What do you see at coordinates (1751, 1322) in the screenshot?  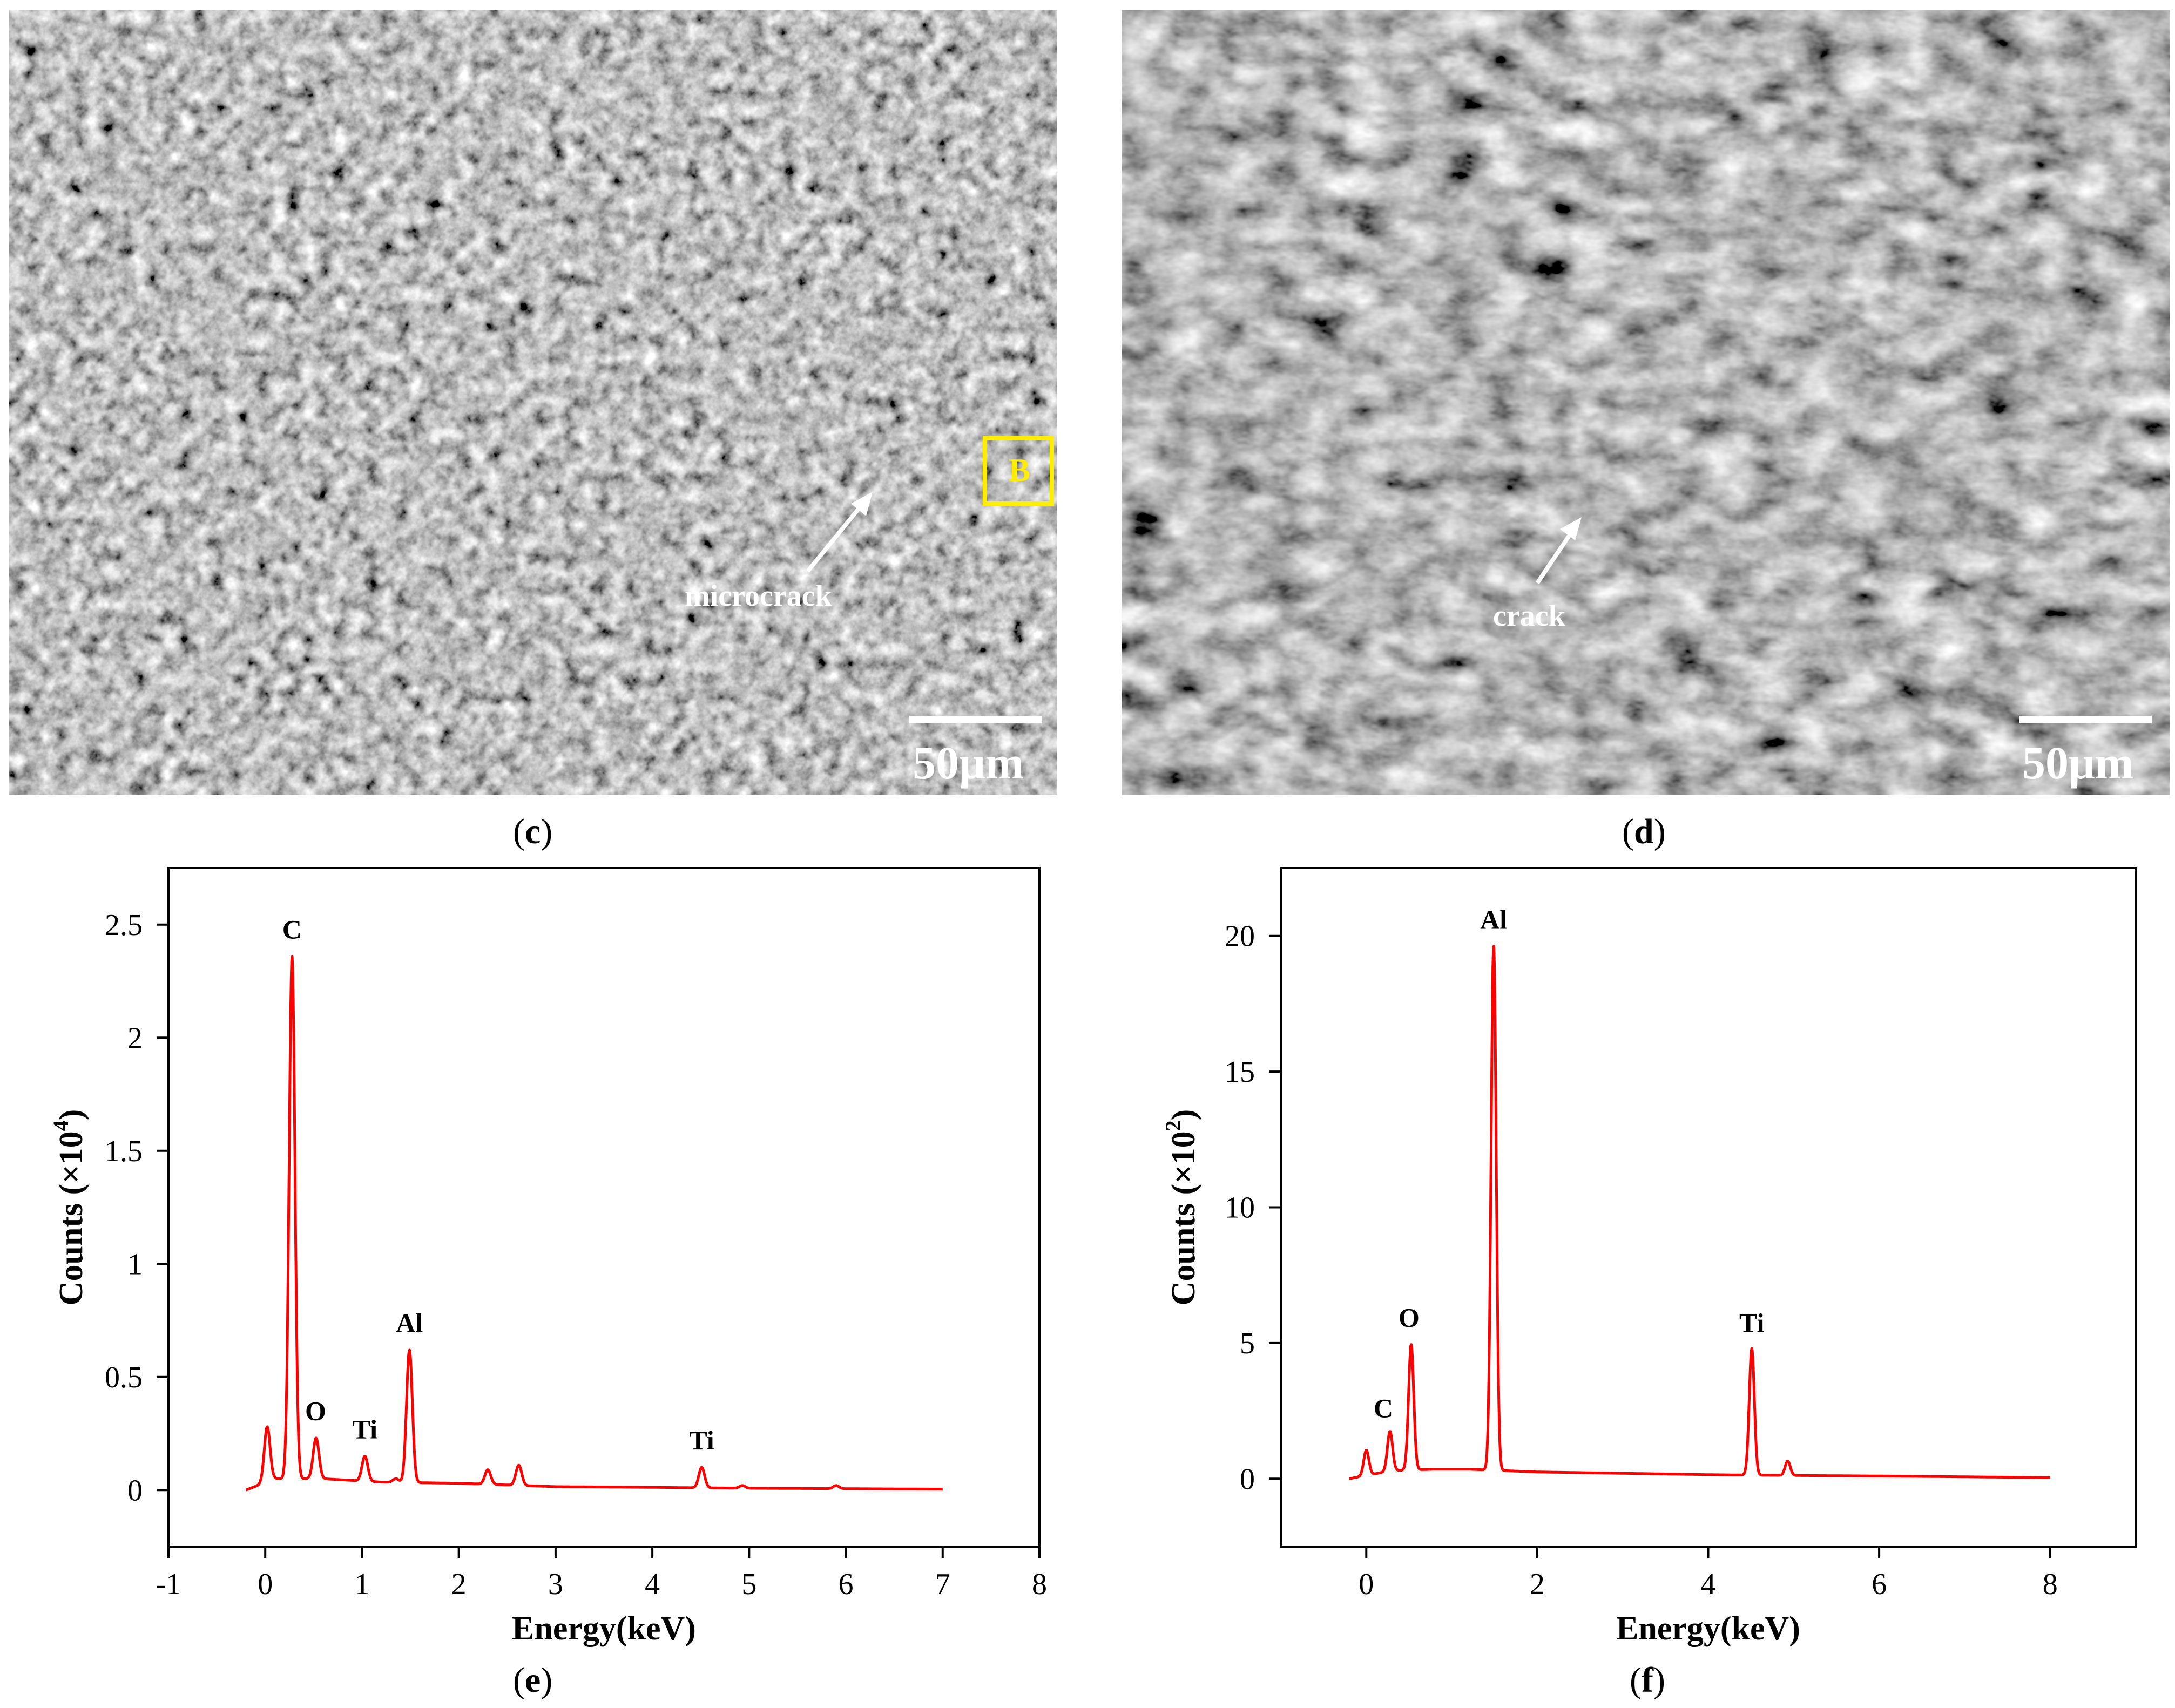 I see `peak-label-f: Ti` at bounding box center [1751, 1322].